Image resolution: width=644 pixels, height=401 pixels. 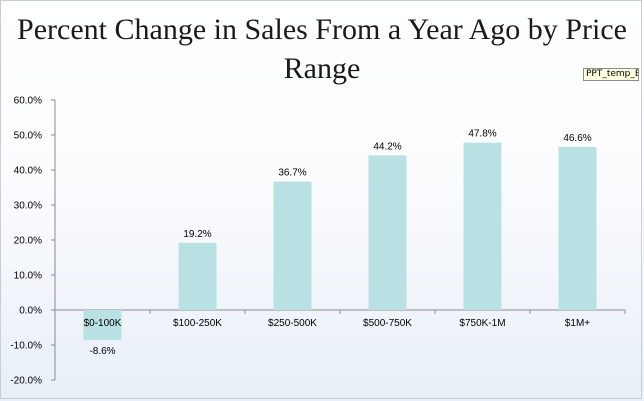 What do you see at coordinates (26, 381) in the screenshot?
I see `y-tick-label: -20.0%` at bounding box center [26, 381].